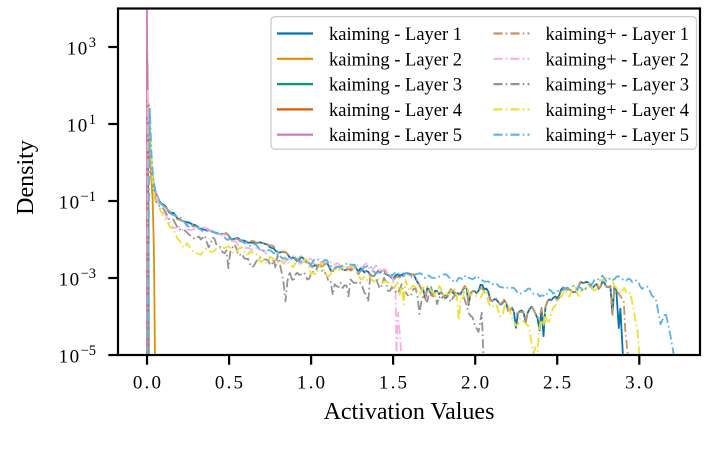  Describe the element at coordinates (640, 383) in the screenshot. I see `svg-text: 3.0` at that location.